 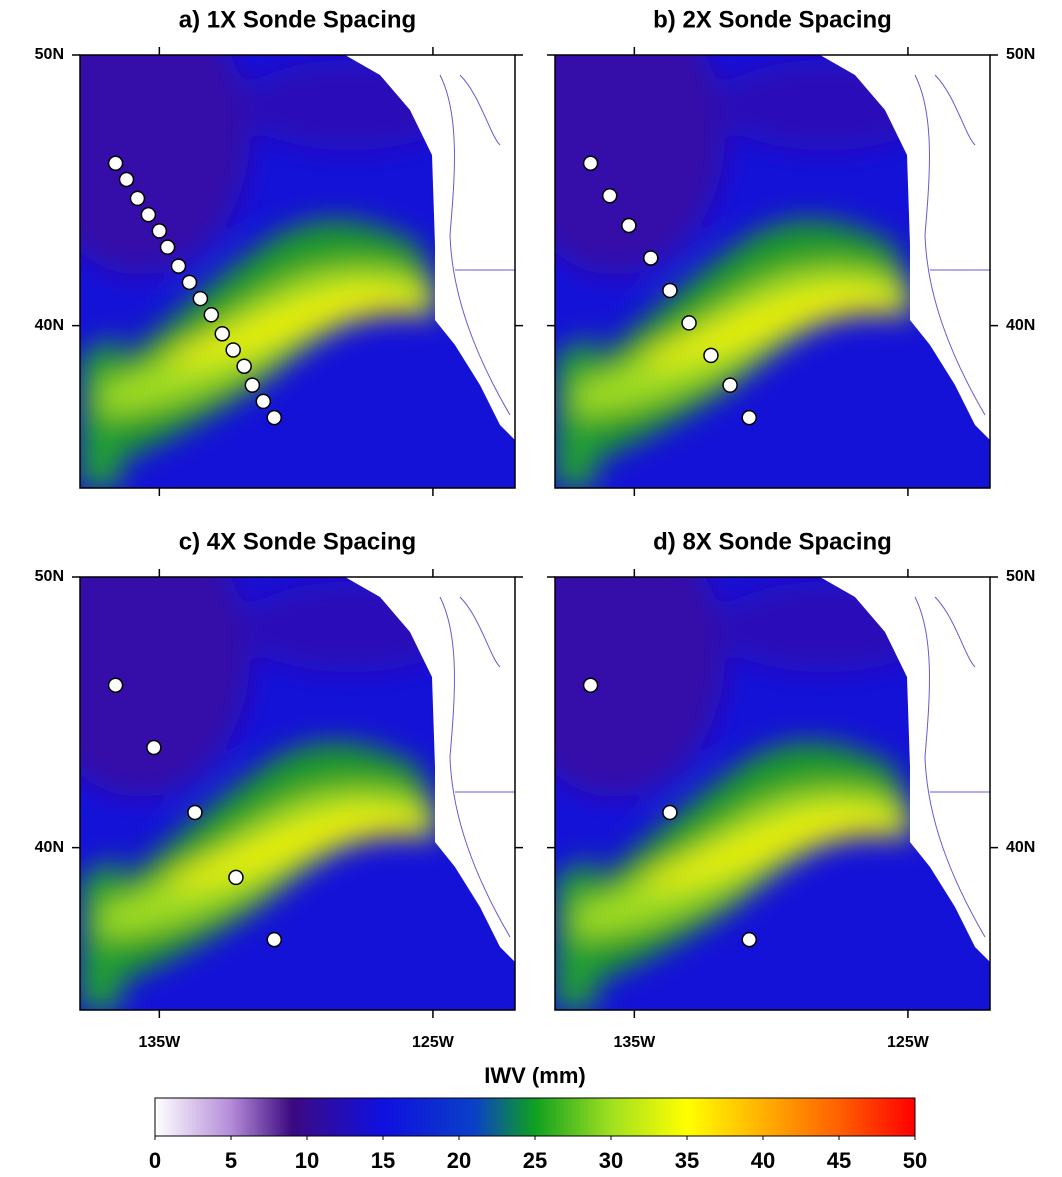 I want to click on colorbar-title: IWV (mm), so click(x=534, y=1075).